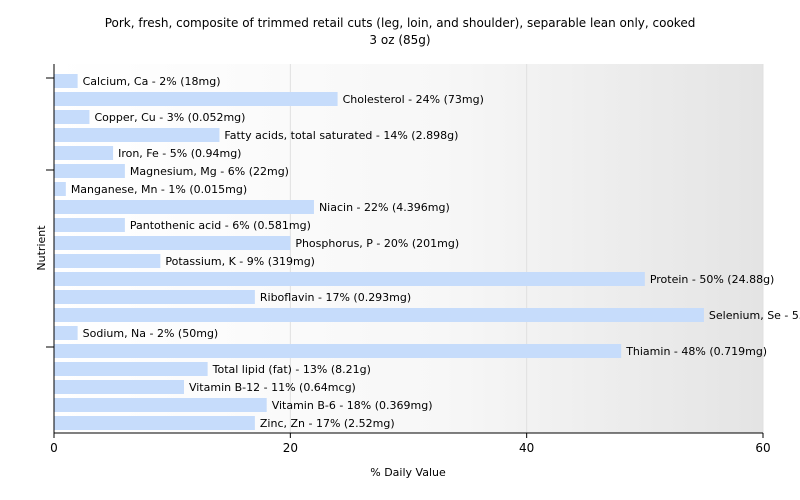 The image size is (800, 500). Describe the element at coordinates (696, 351) in the screenshot. I see `bar-label: Thiamin - 48% (0.719mg)` at that location.